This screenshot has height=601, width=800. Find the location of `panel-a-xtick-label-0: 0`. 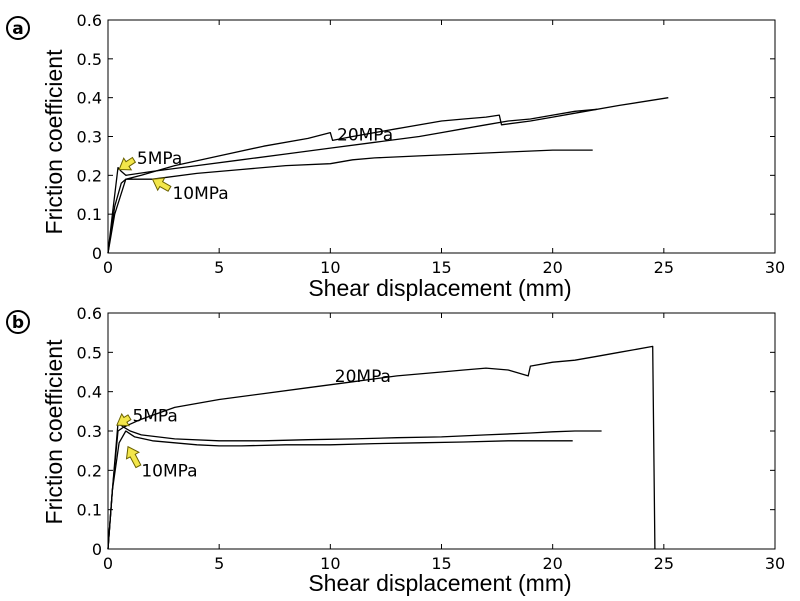

panel-a-xtick-label-0: 0 is located at coordinates (108, 267).